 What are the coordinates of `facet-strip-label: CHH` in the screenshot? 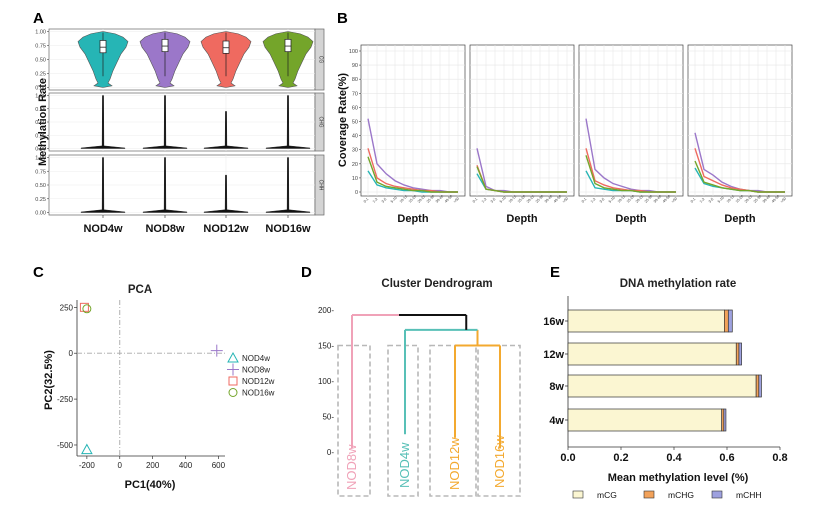 It's located at (321, 185).